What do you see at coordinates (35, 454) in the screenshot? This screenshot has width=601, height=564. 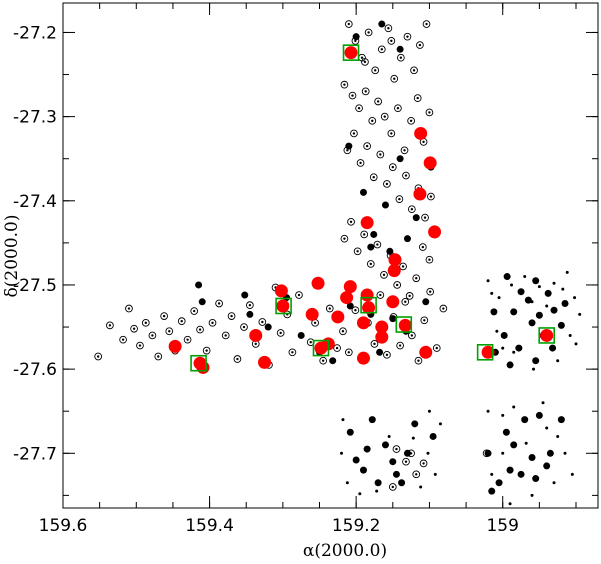 I see `y-tick-label: -27.7` at bounding box center [35, 454].